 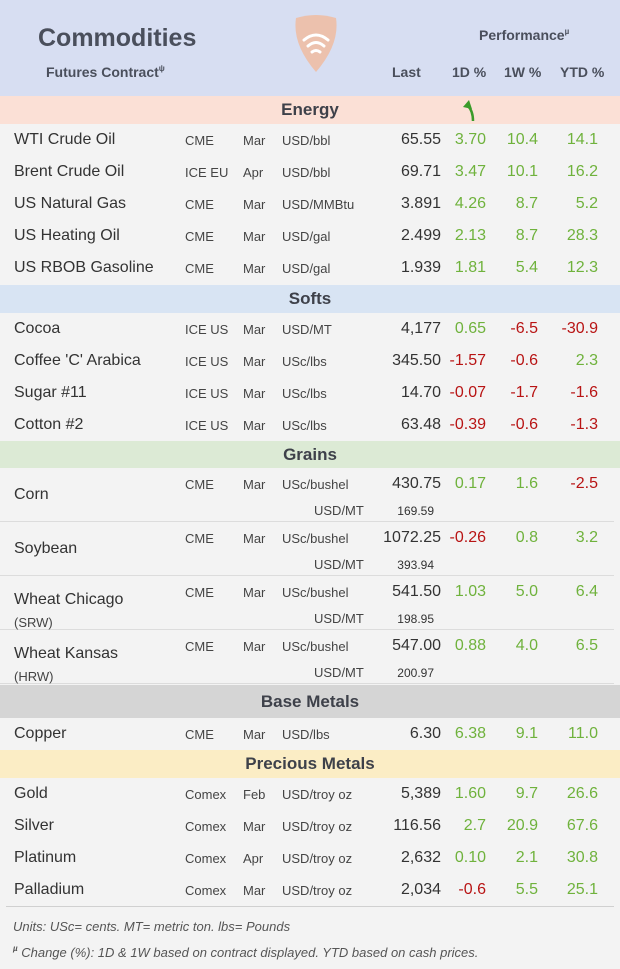 What do you see at coordinates (416, 645) in the screenshot?
I see `last-price: 547.00` at bounding box center [416, 645].